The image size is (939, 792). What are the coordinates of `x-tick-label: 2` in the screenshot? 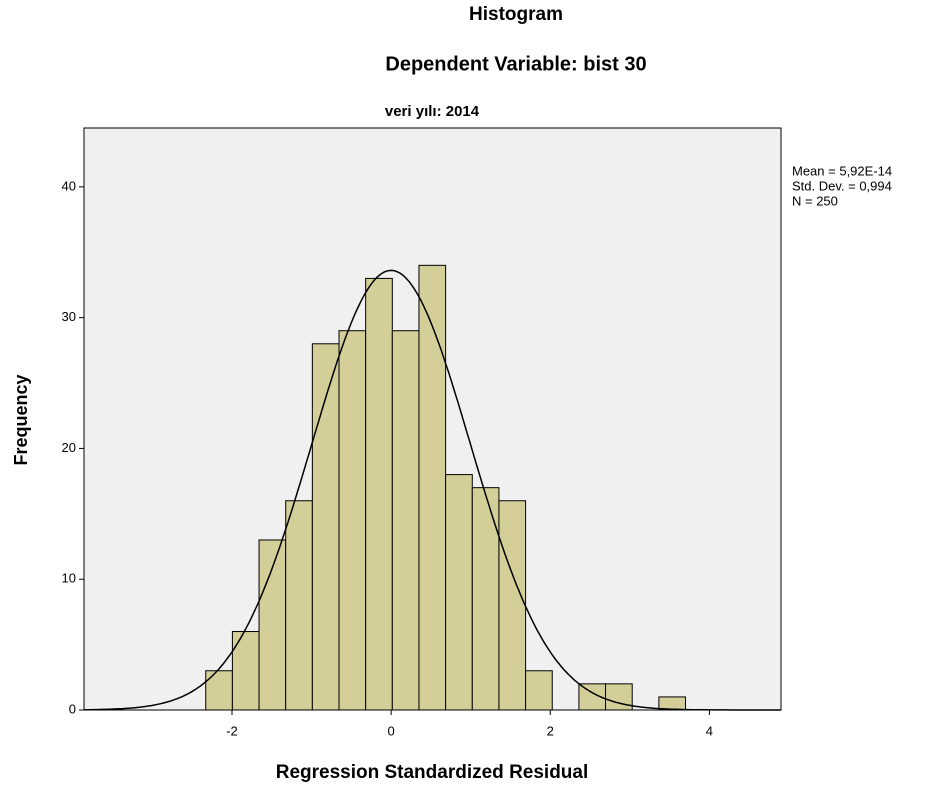 It's located at (550, 730).